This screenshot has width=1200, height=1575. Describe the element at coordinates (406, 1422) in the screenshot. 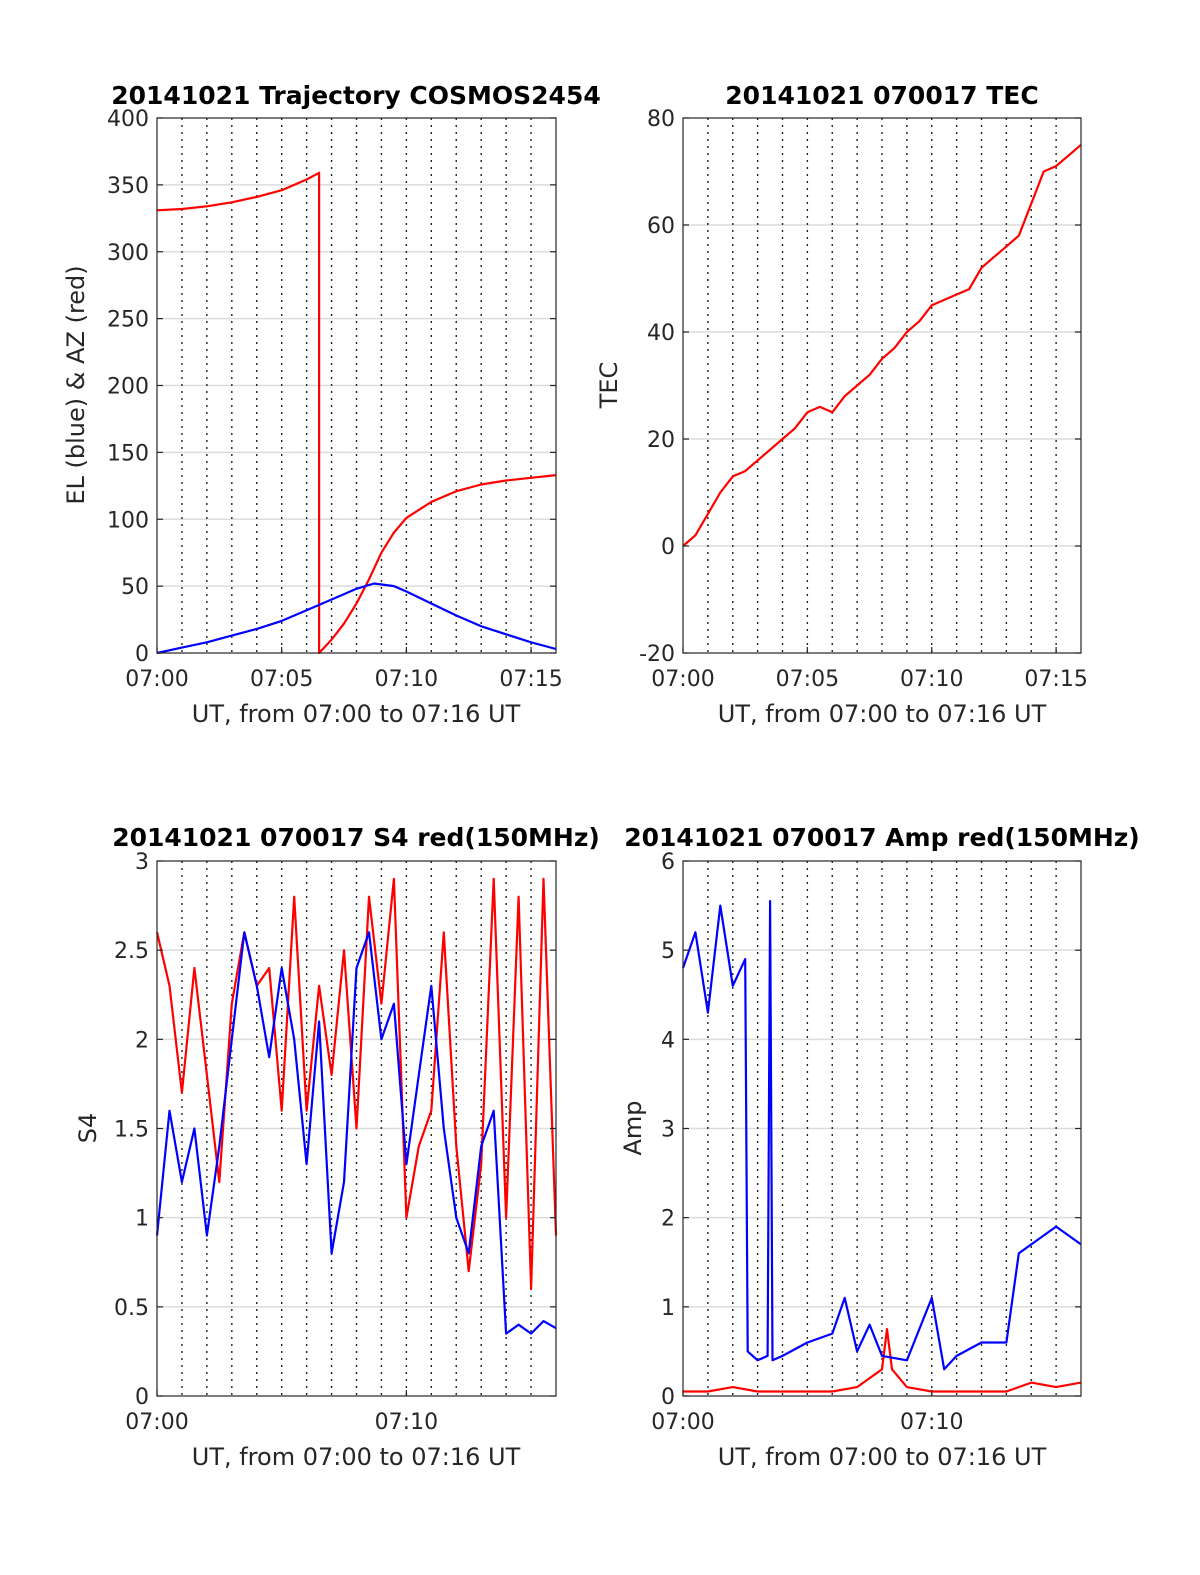

I see `s4-x-tick-label: 07:10` at that location.